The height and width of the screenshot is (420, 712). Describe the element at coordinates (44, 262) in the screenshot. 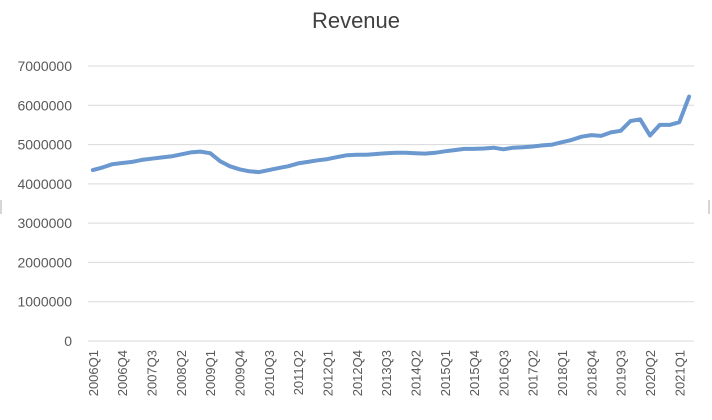

I see `y-tick-label: 2000000` at that location.